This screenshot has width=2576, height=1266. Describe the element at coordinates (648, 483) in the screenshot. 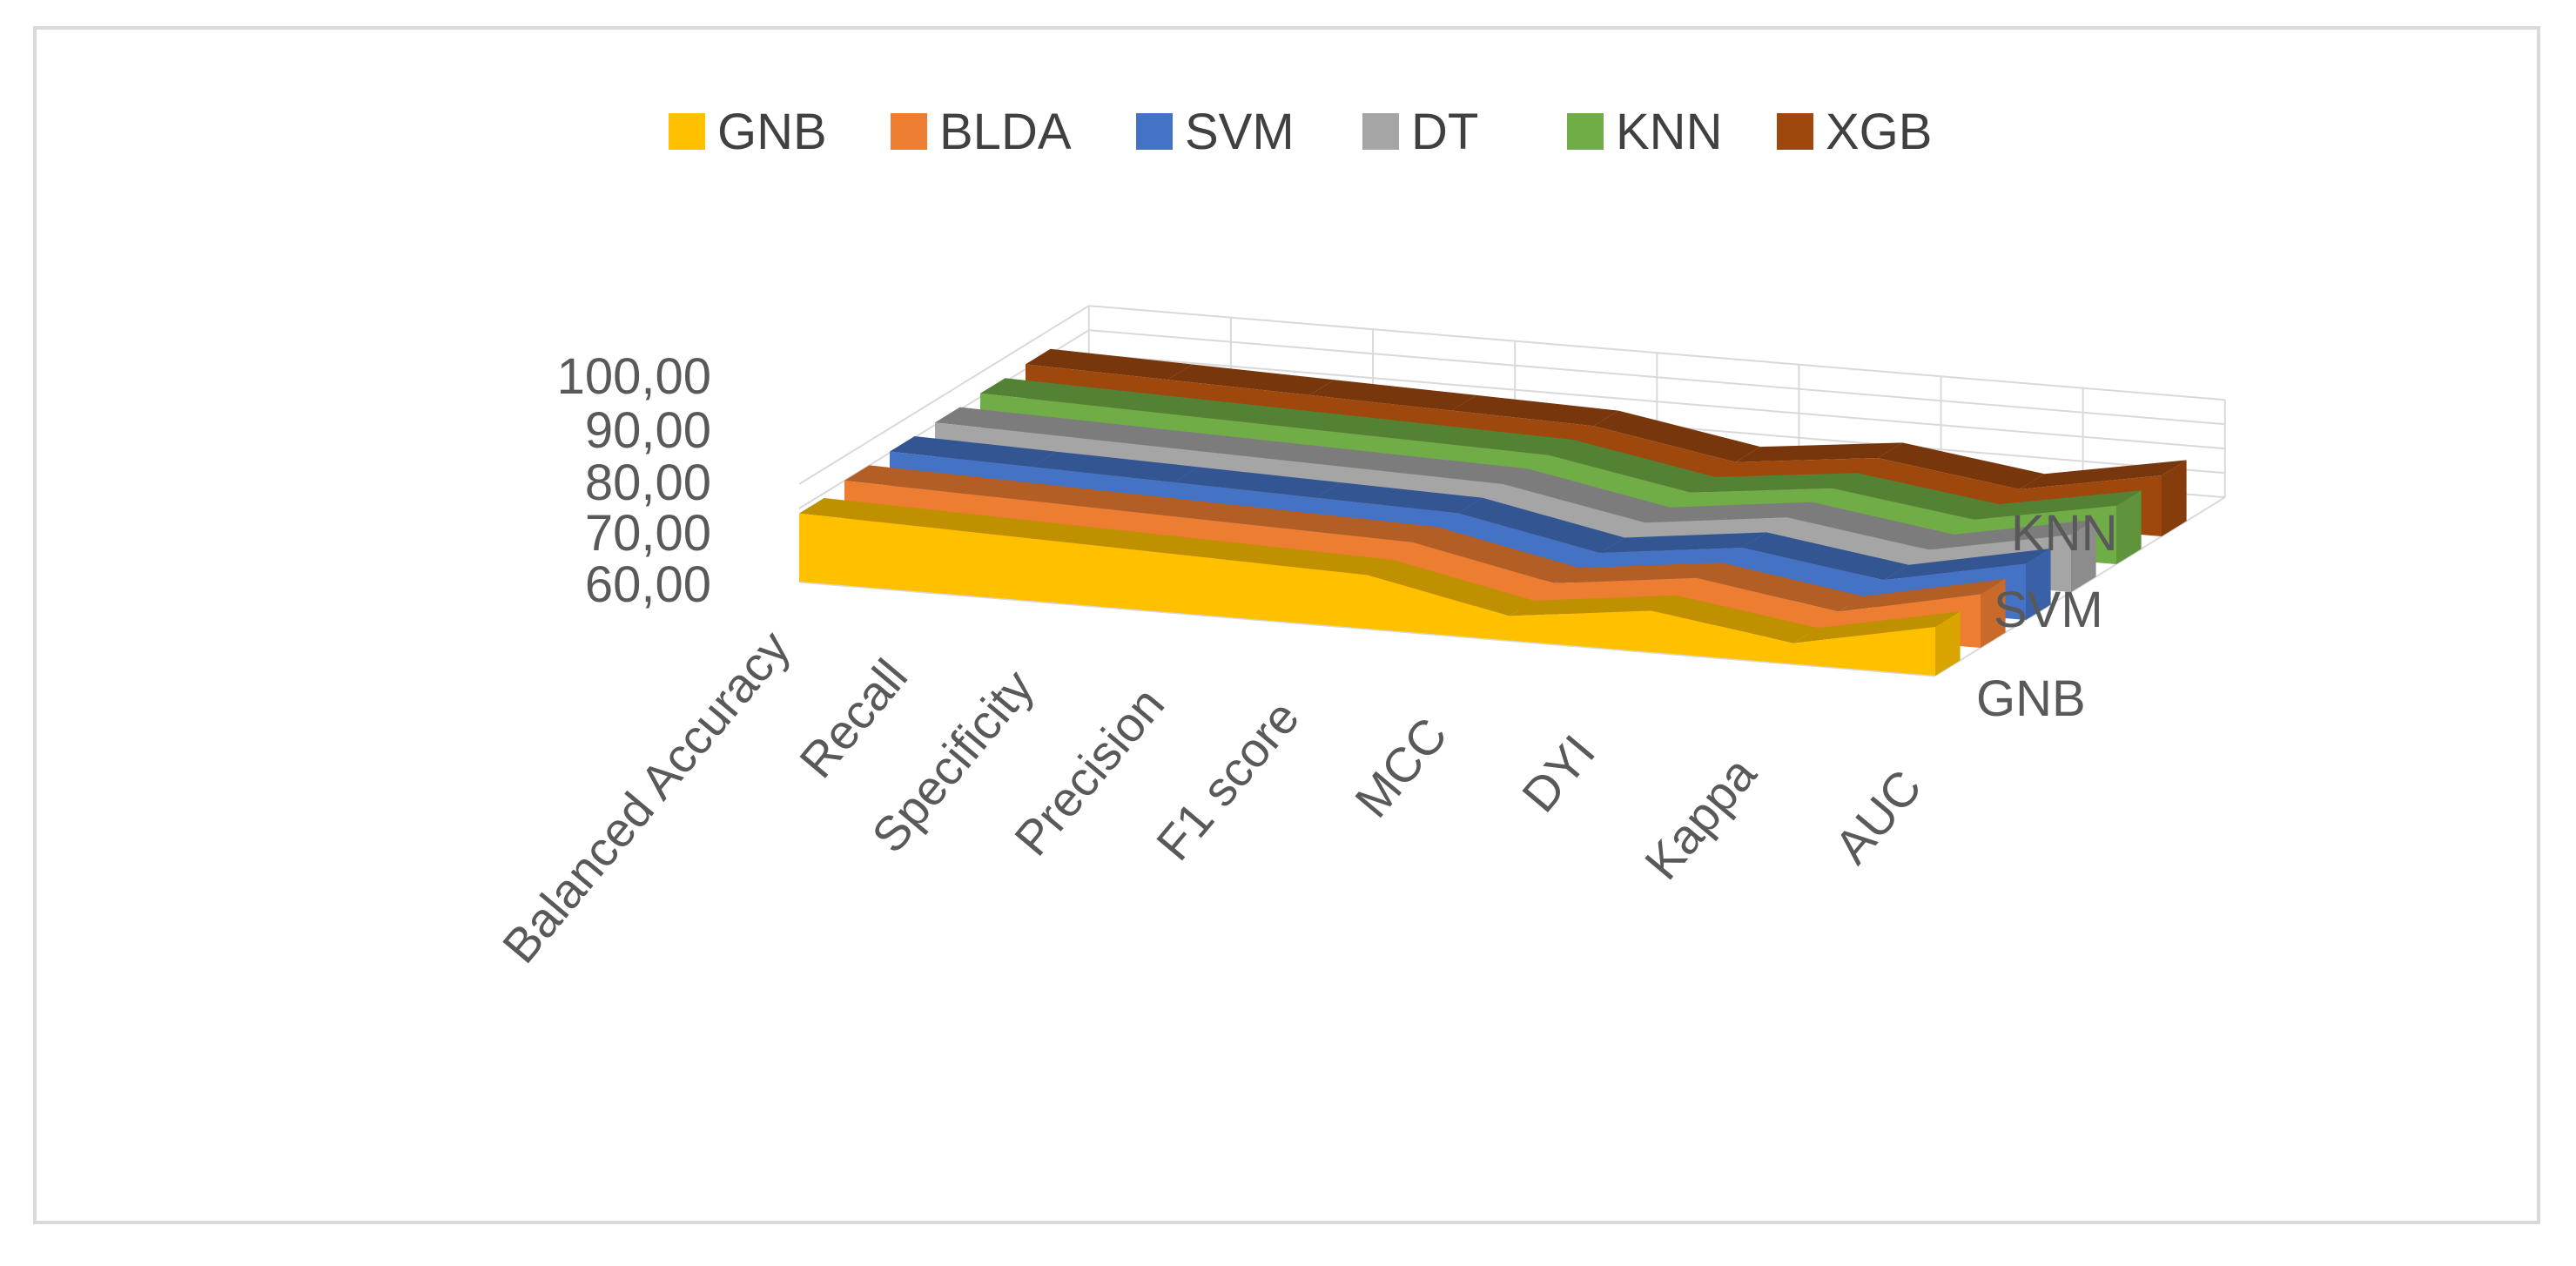

I see `y-tick-label: 80,00` at that location.